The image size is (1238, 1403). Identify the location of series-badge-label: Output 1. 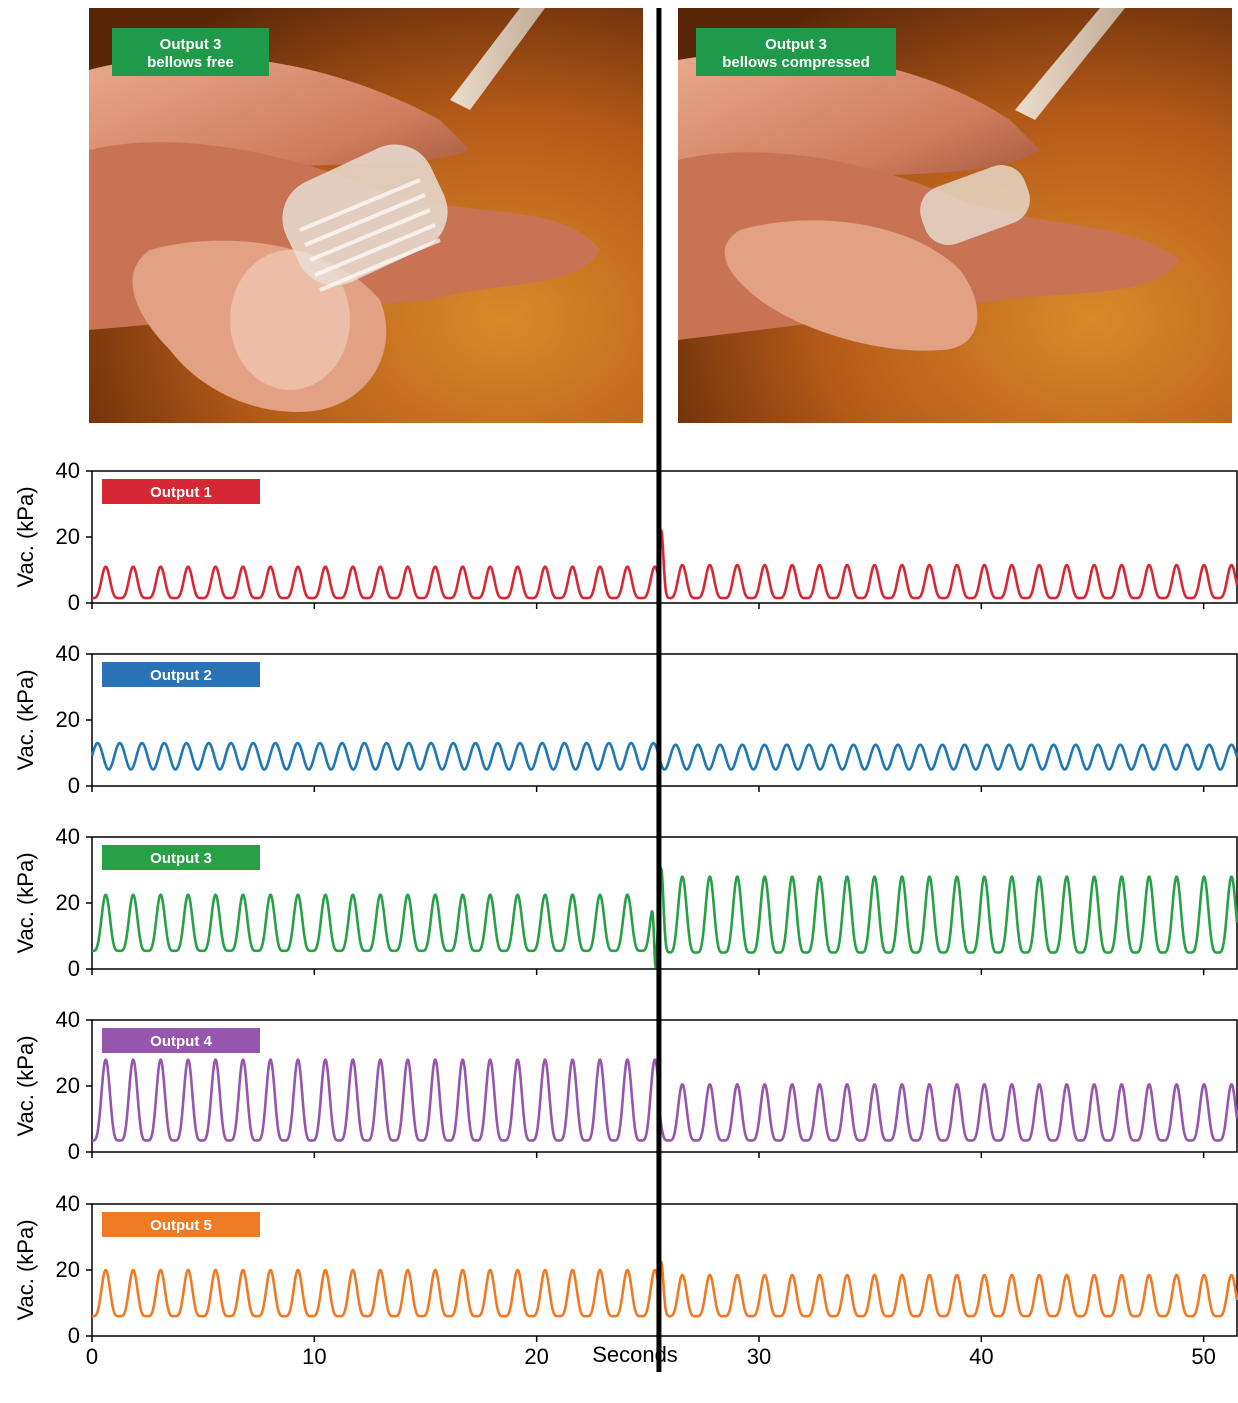
(181, 492).